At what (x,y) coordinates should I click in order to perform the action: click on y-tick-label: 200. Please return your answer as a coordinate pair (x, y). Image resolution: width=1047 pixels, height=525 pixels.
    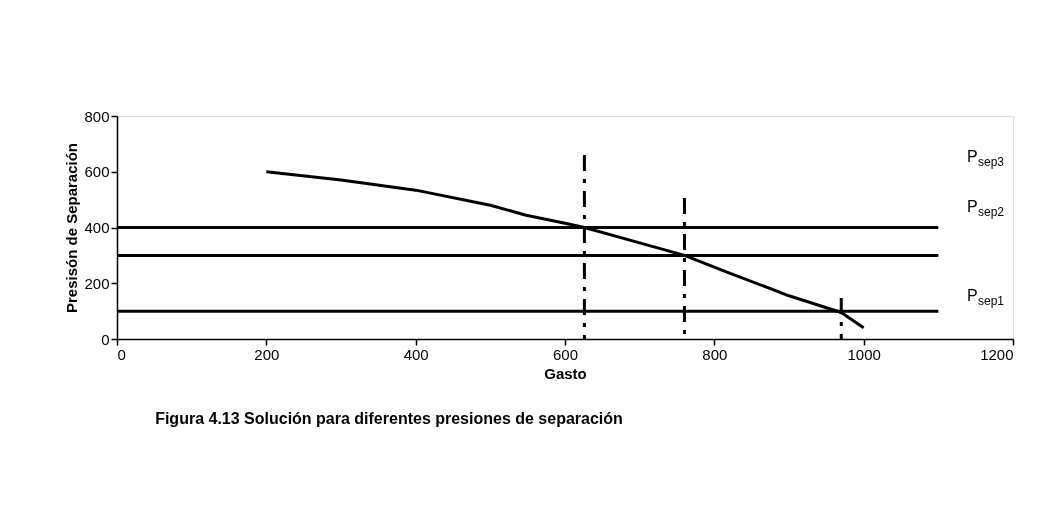
    Looking at the image, I should click on (97, 283).